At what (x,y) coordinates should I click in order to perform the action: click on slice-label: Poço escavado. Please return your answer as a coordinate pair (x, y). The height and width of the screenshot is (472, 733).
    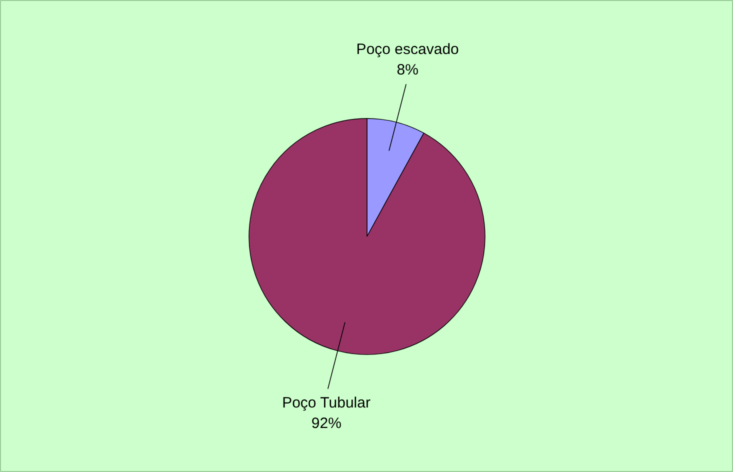
    Looking at the image, I should click on (407, 49).